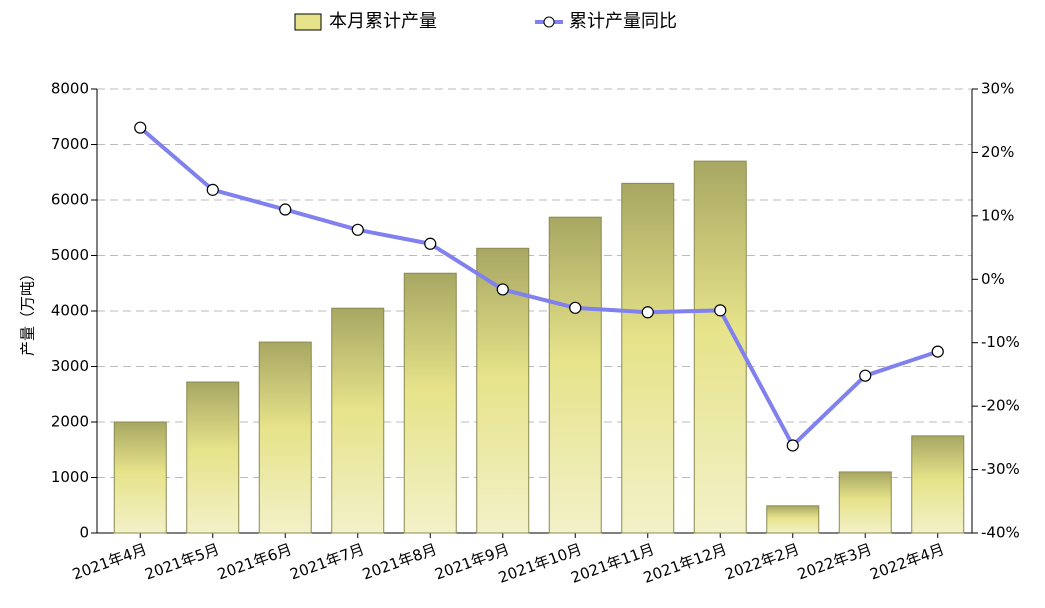  Describe the element at coordinates (70, 200) in the screenshot. I see `y-tick-label: 6000` at that location.